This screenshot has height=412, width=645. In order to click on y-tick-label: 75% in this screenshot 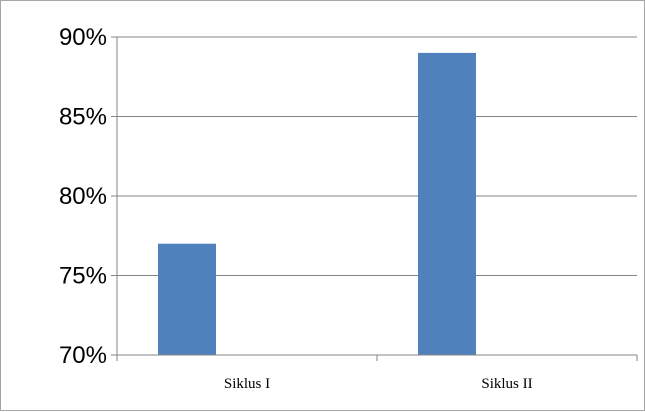, I will do `click(83, 276)`.